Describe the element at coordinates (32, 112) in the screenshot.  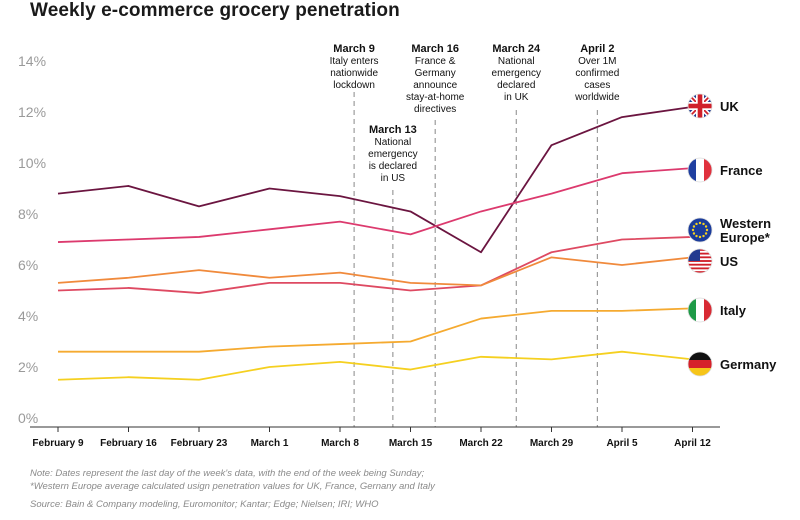
I see `y-tick-label: 12%` at that location.